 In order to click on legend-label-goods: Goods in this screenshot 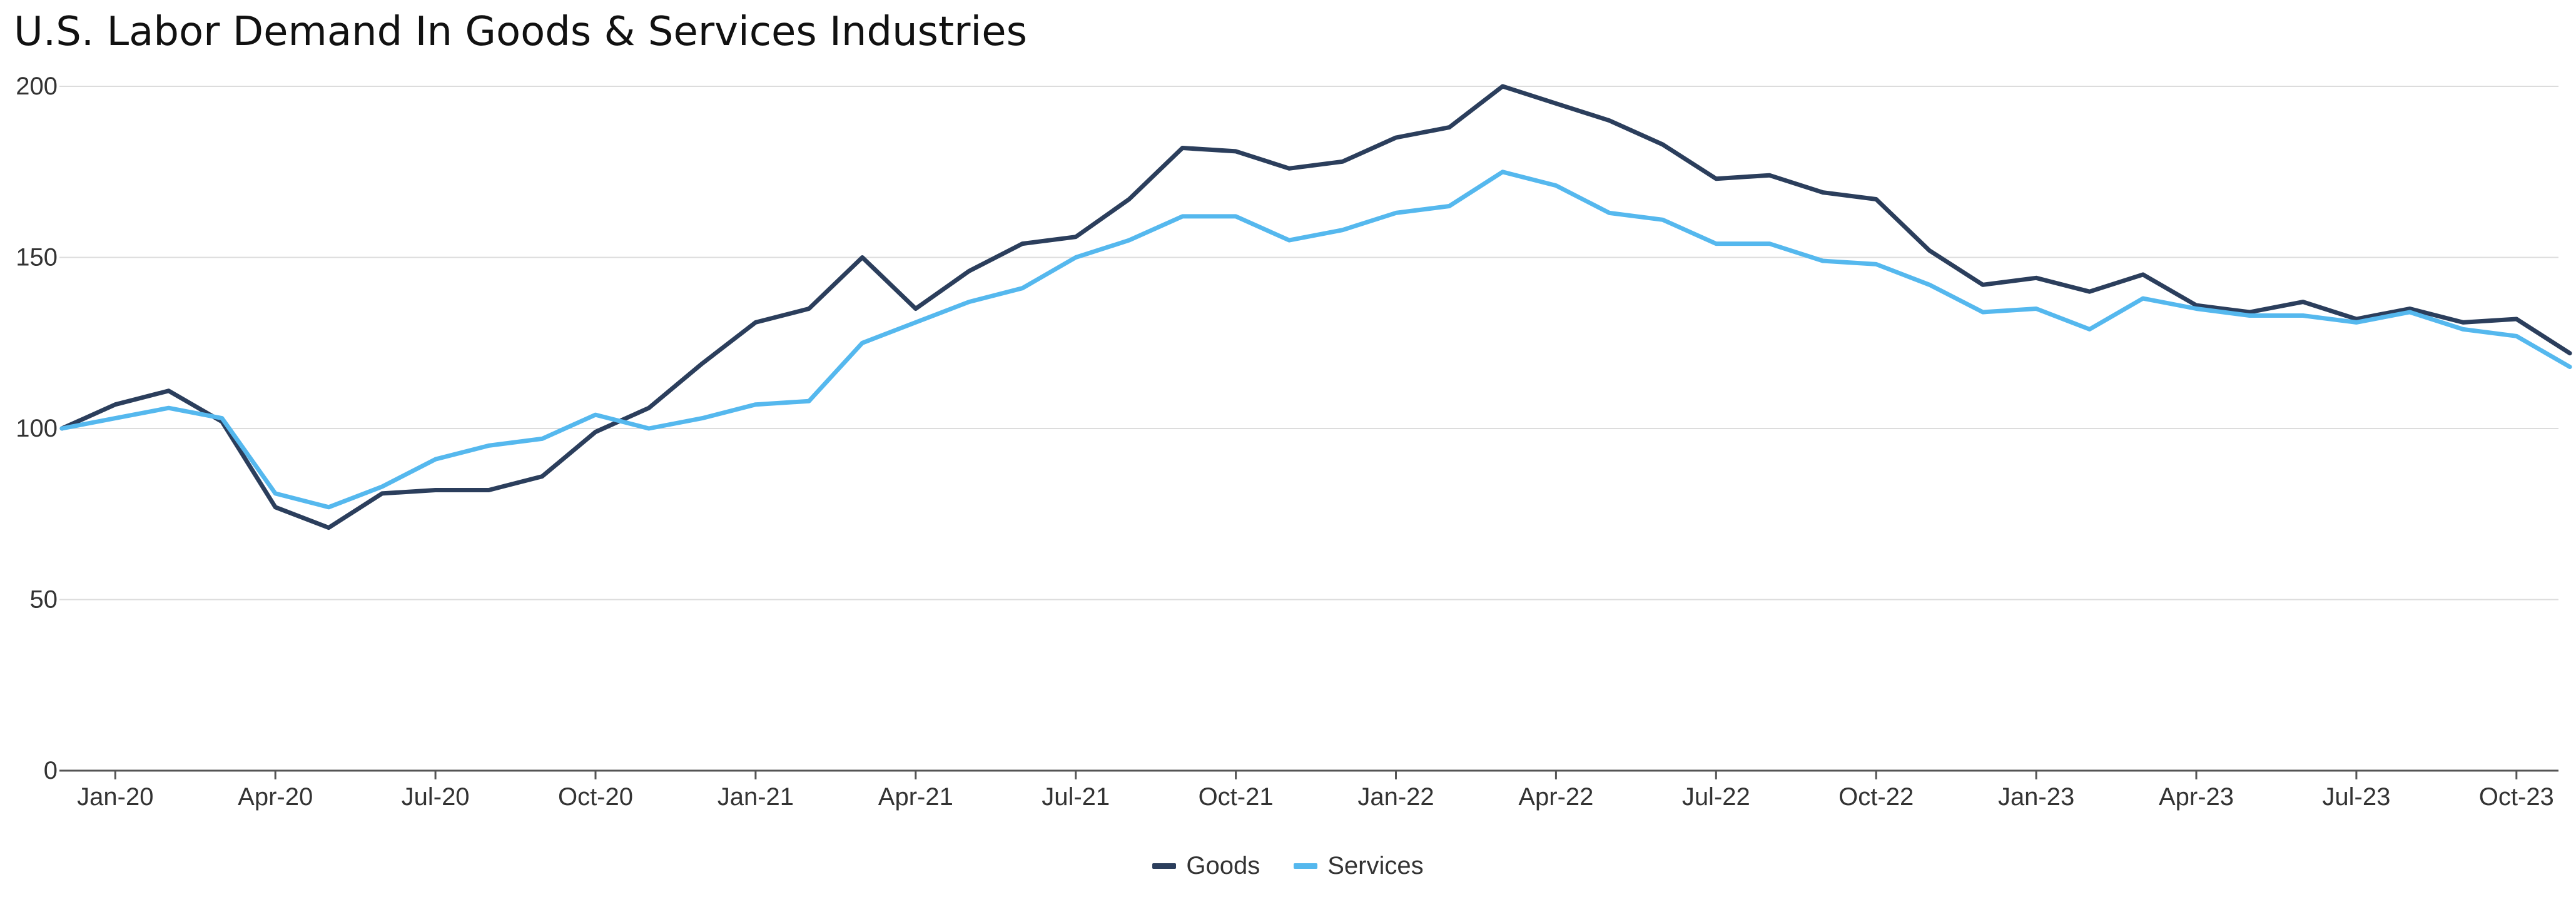, I will do `click(1223, 865)`.